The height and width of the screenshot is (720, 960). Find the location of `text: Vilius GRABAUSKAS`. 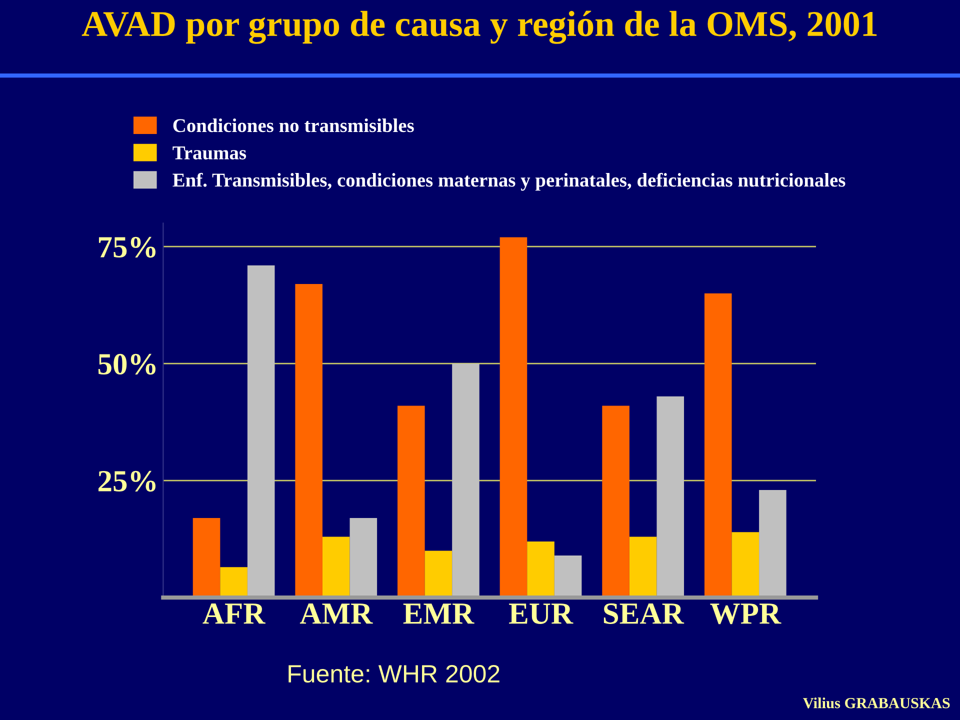

text: Vilius GRABAUSKAS is located at coordinates (876, 703).